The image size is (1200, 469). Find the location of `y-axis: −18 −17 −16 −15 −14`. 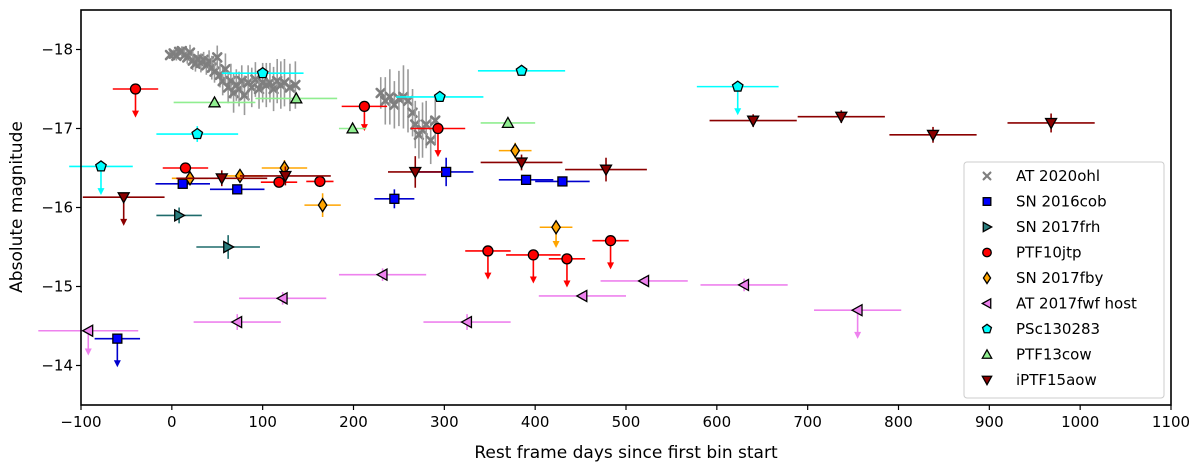

y-axis: −18 −17 −16 −15 −14 is located at coordinates (61, 208).